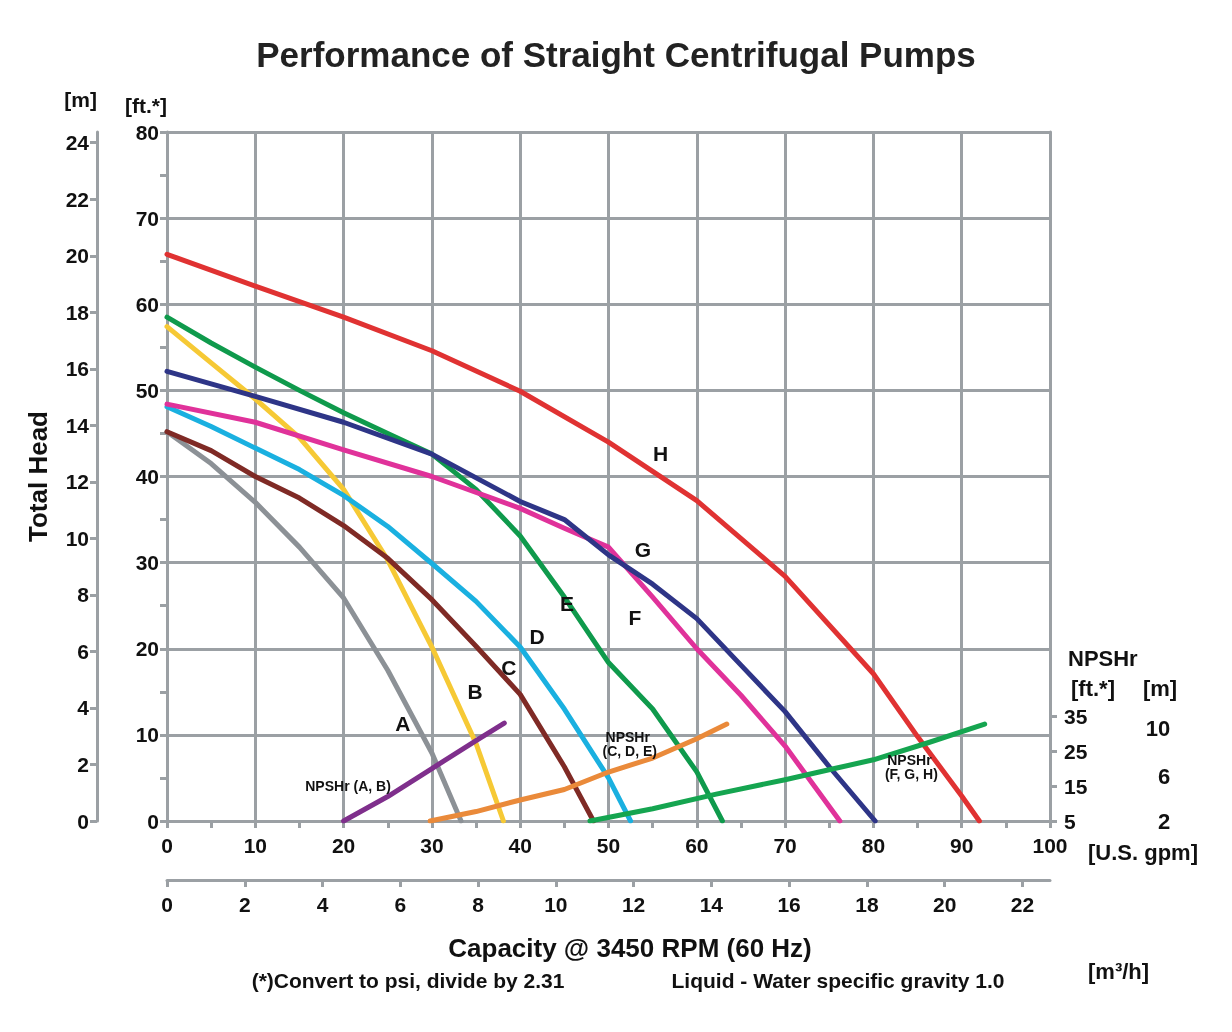 This screenshot has height=1032, width=1232. I want to click on y2-tick-label: 10, so click(77, 538).